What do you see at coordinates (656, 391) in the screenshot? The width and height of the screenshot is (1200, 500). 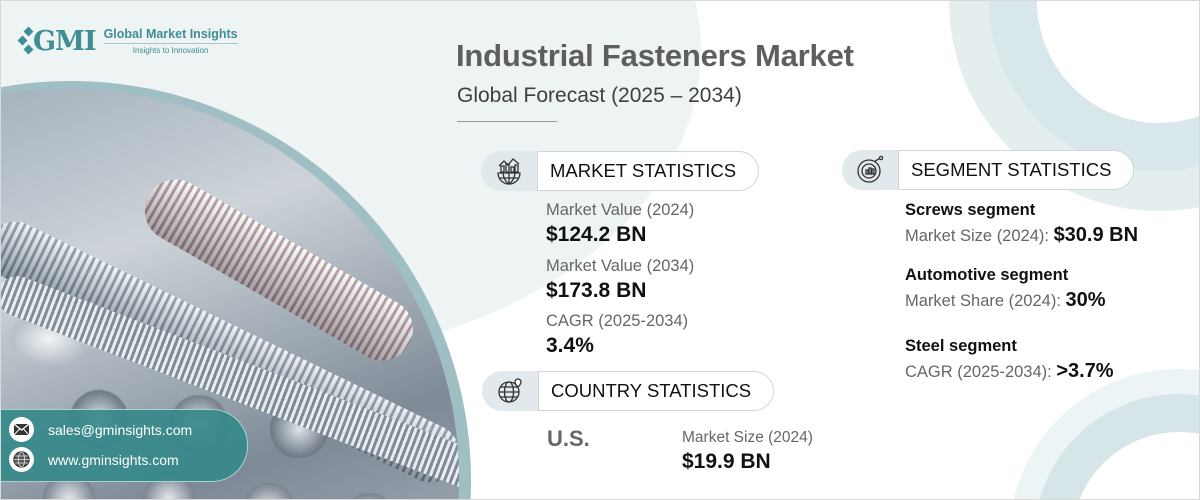 I see `country-statistics-heading: COUNTRY STATISTICS` at bounding box center [656, 391].